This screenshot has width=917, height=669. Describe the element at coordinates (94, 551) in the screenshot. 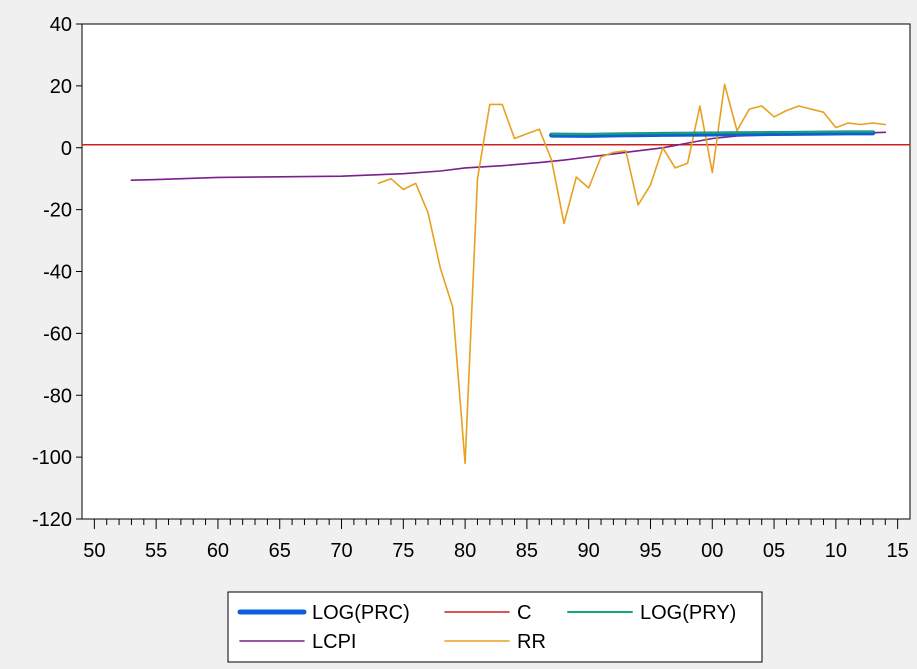

I see `x-tick-label: 50` at that location.